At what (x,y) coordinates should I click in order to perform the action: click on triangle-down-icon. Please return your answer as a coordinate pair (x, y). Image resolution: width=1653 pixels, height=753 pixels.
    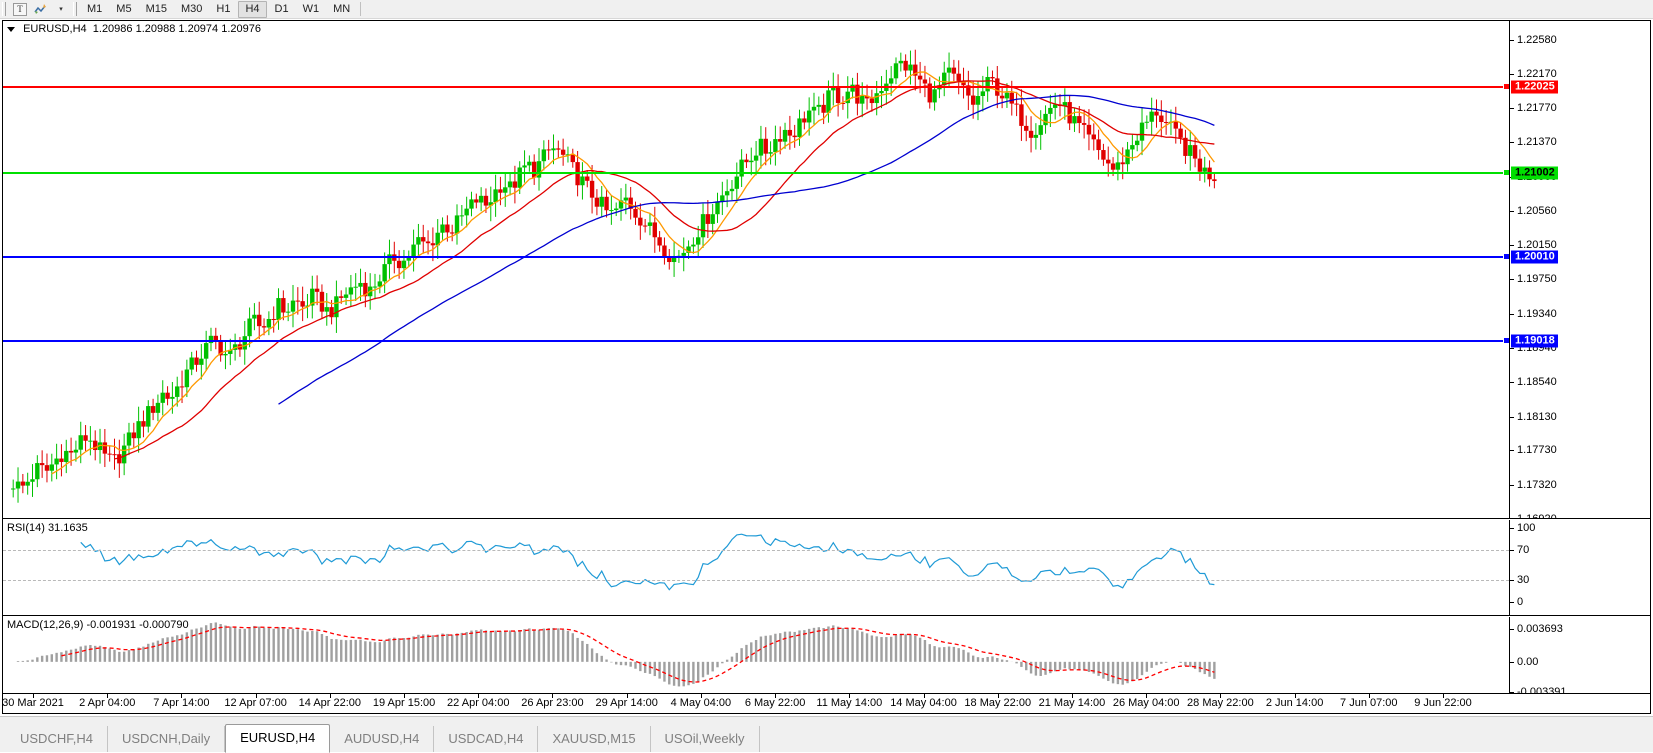
    Looking at the image, I should click on (11, 29).